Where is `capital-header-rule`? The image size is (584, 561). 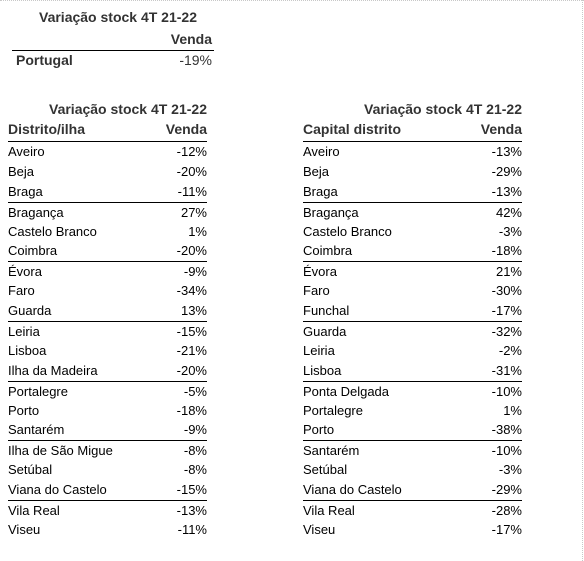
capital-header-rule is located at coordinates (412, 141).